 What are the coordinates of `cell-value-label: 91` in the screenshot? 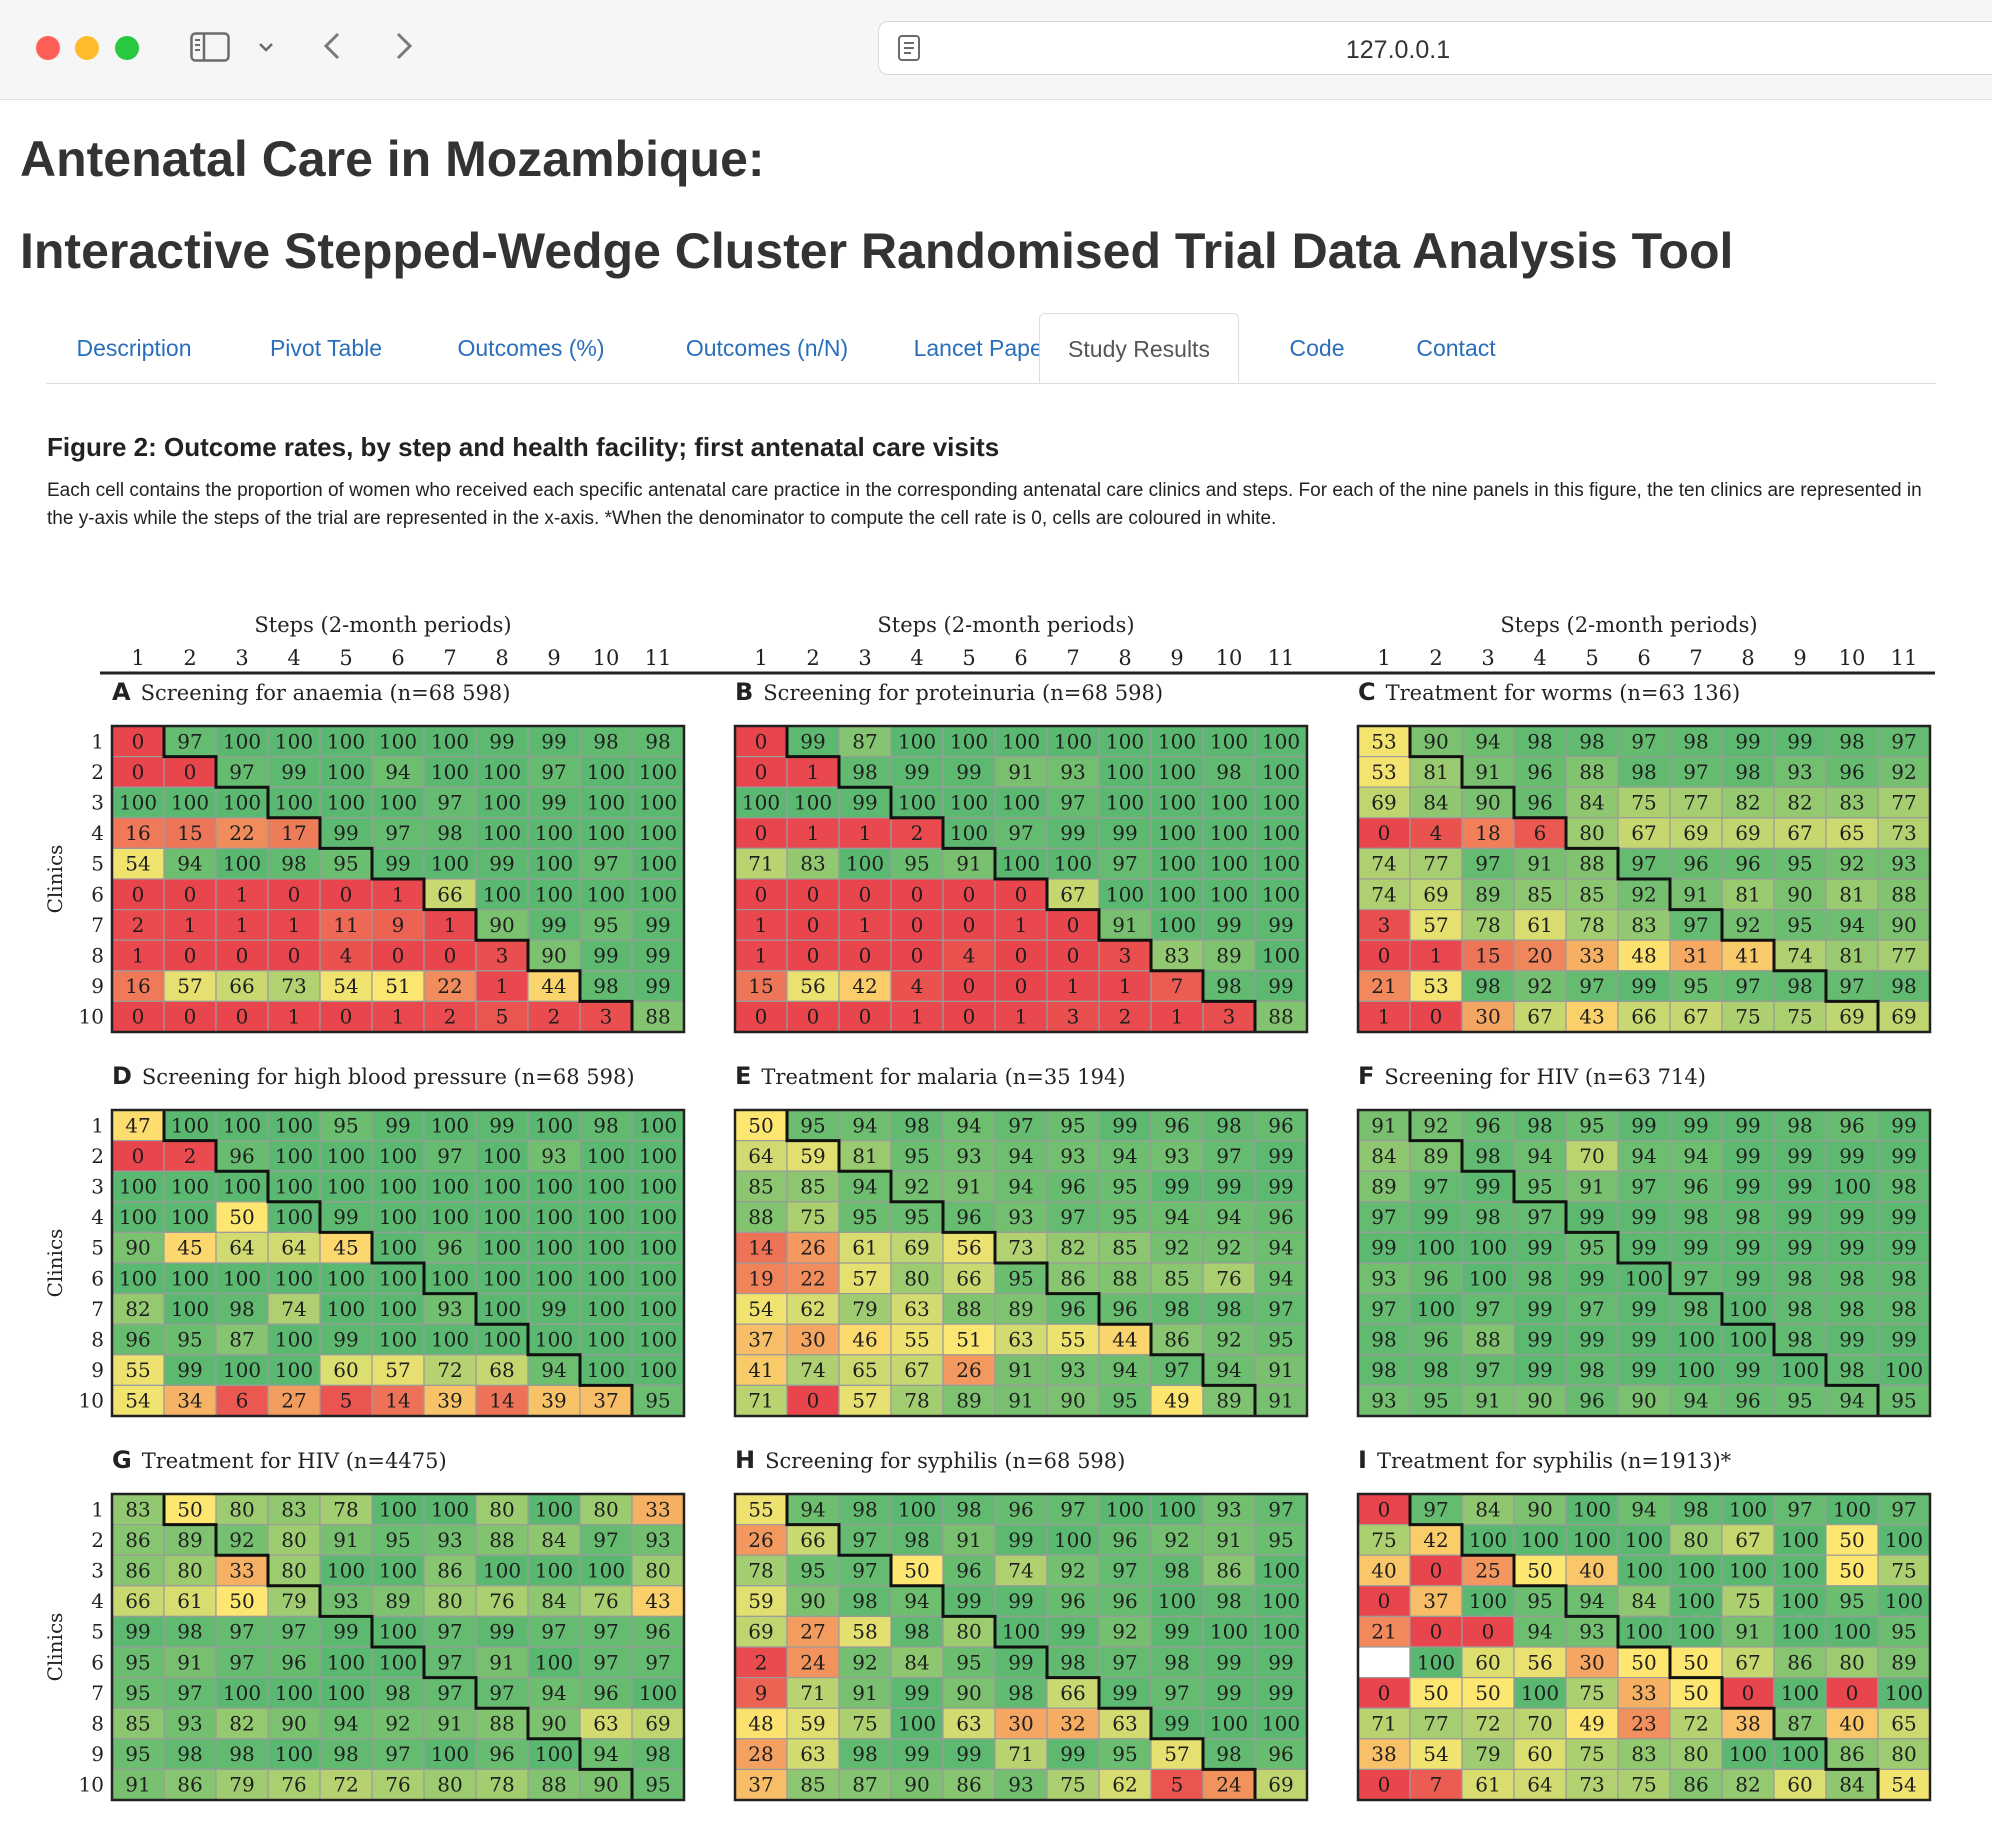 It's located at (189, 1662).